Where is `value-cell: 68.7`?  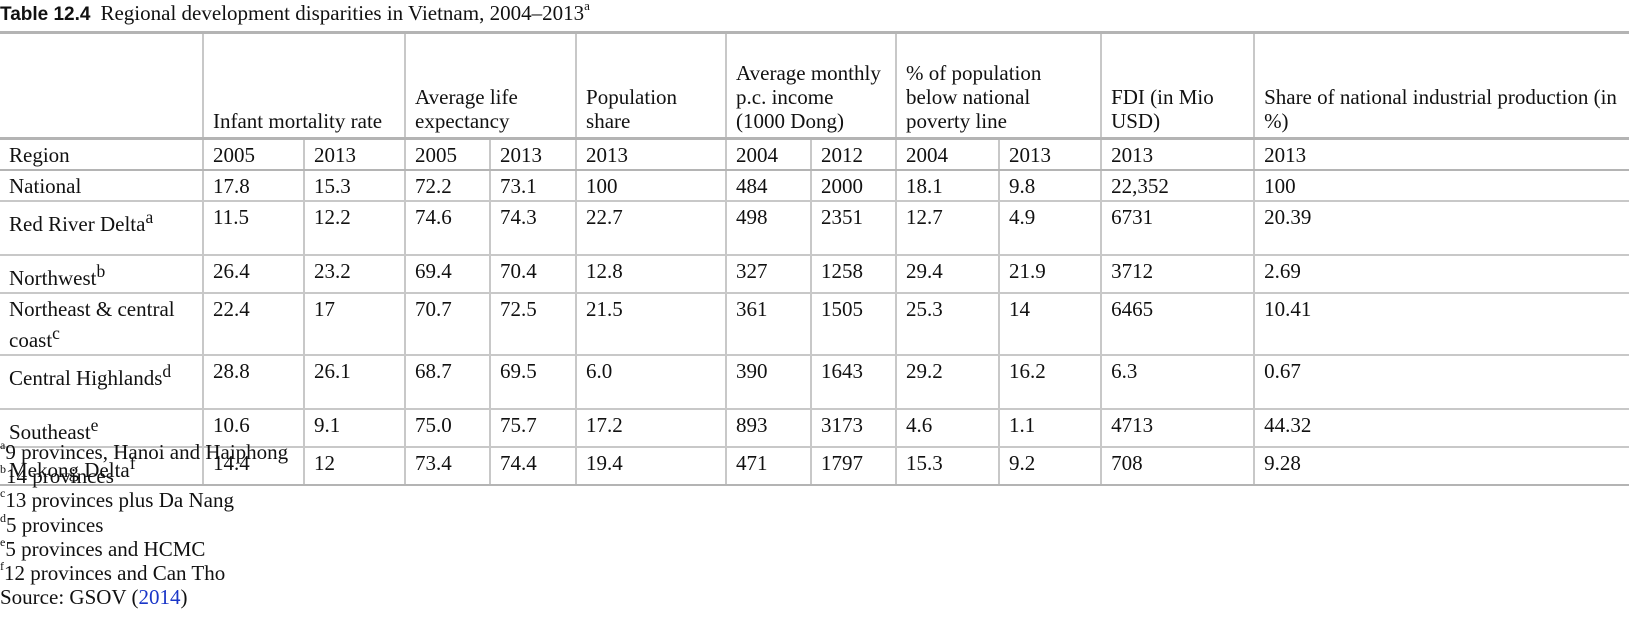 value-cell: 68.7 is located at coordinates (447, 382).